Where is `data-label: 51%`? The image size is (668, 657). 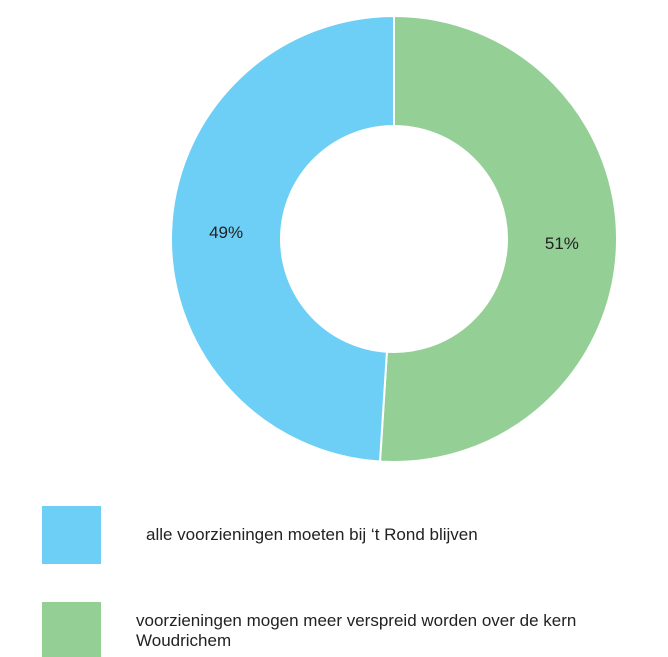 data-label: 51% is located at coordinates (562, 243).